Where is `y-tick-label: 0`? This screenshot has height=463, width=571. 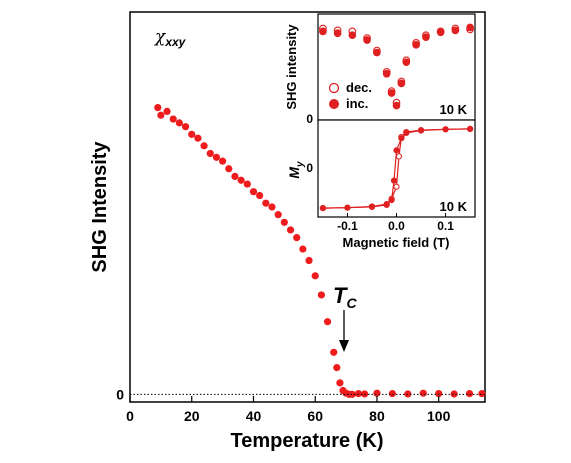 y-tick-label: 0 is located at coordinates (120, 394).